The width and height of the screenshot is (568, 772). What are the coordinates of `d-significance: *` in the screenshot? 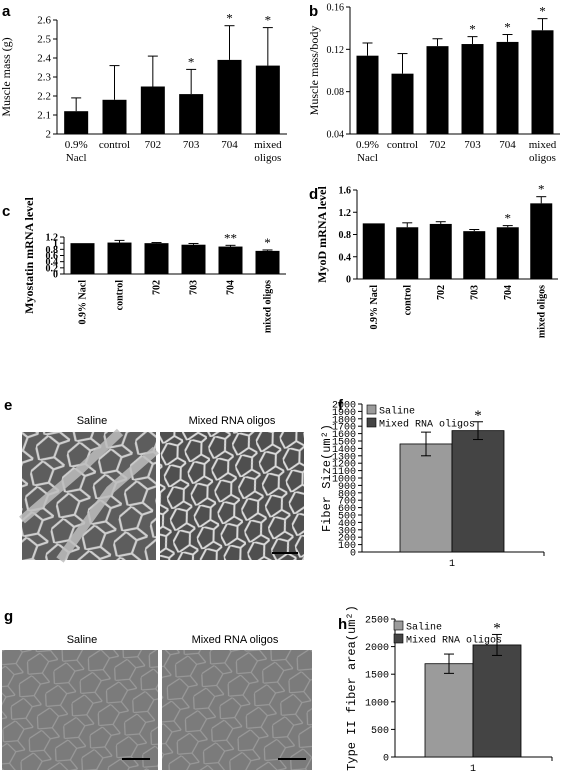 It's located at (508, 218).